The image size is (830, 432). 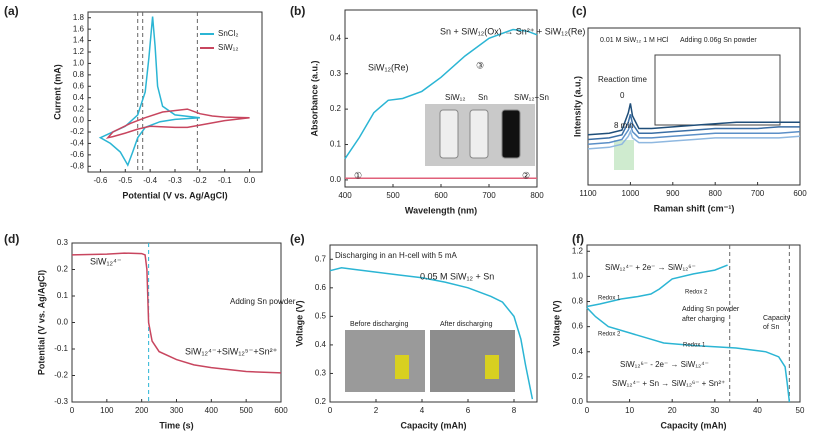 I want to click on x-tick-label: 30, so click(x=714, y=410).